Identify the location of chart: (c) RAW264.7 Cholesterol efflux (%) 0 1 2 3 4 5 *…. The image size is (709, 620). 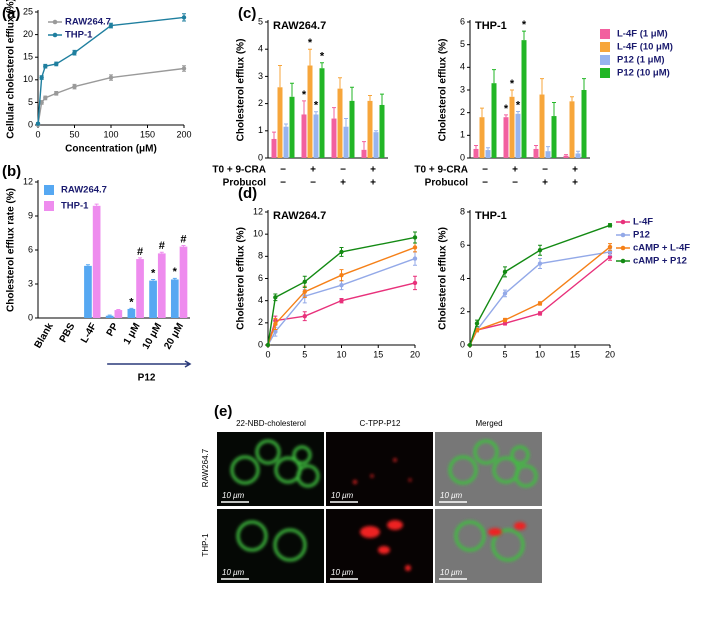
(300, 97).